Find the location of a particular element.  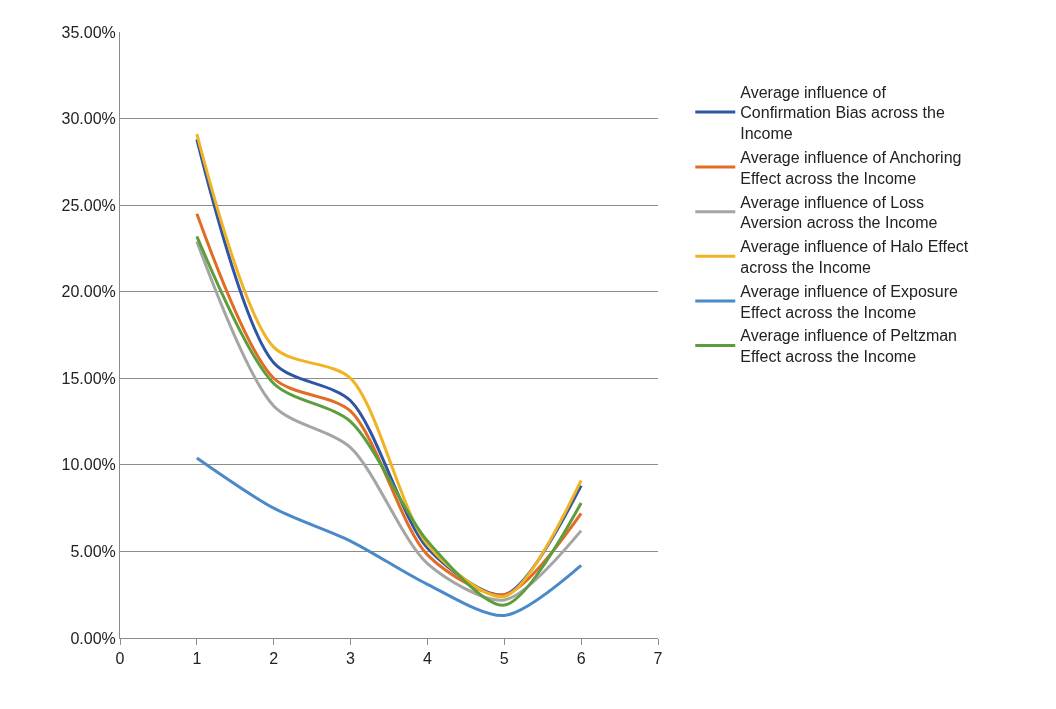

y-tick-label: 35.00% is located at coordinates (88, 32).